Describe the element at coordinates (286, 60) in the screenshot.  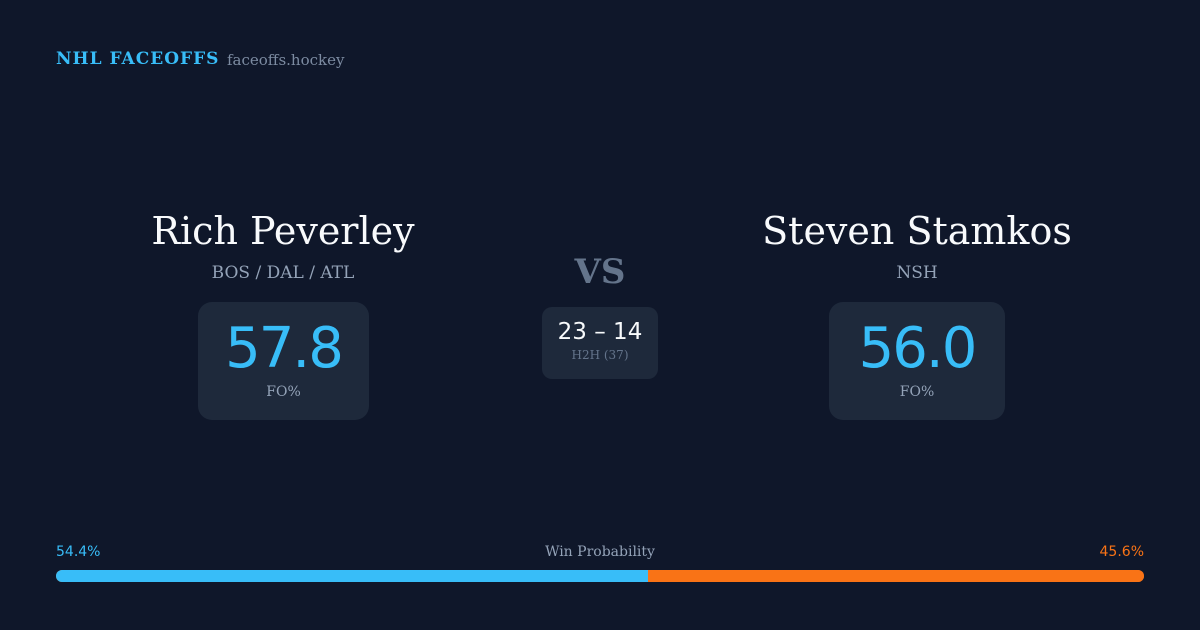
I see `site-domain: faceoffs.hockey` at that location.